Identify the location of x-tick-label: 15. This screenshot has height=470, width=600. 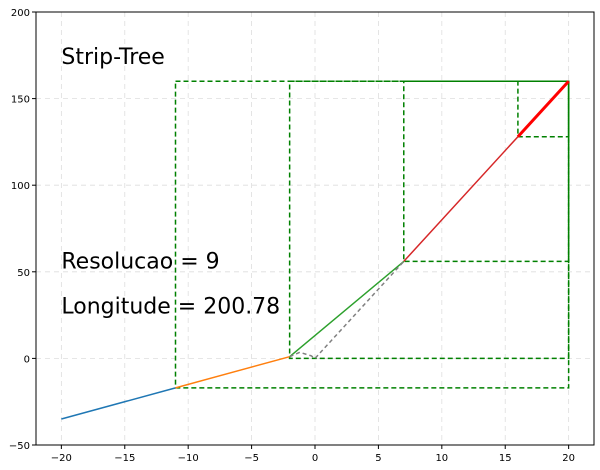
(505, 458).